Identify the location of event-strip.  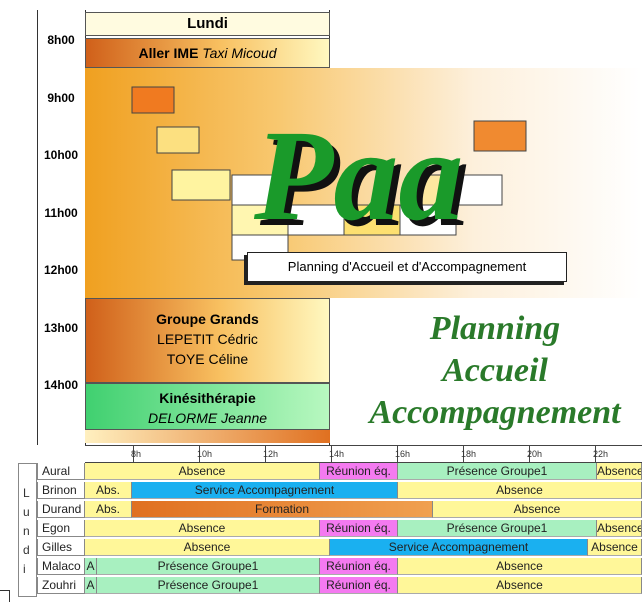
(207, 436).